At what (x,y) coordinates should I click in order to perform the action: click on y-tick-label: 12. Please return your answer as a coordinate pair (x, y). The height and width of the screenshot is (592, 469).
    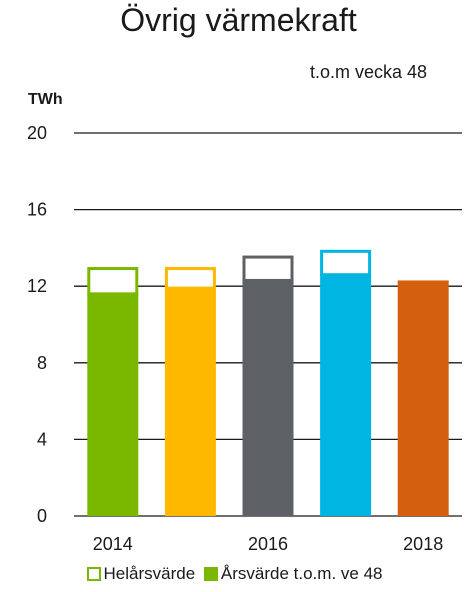
    Looking at the image, I should click on (37, 286).